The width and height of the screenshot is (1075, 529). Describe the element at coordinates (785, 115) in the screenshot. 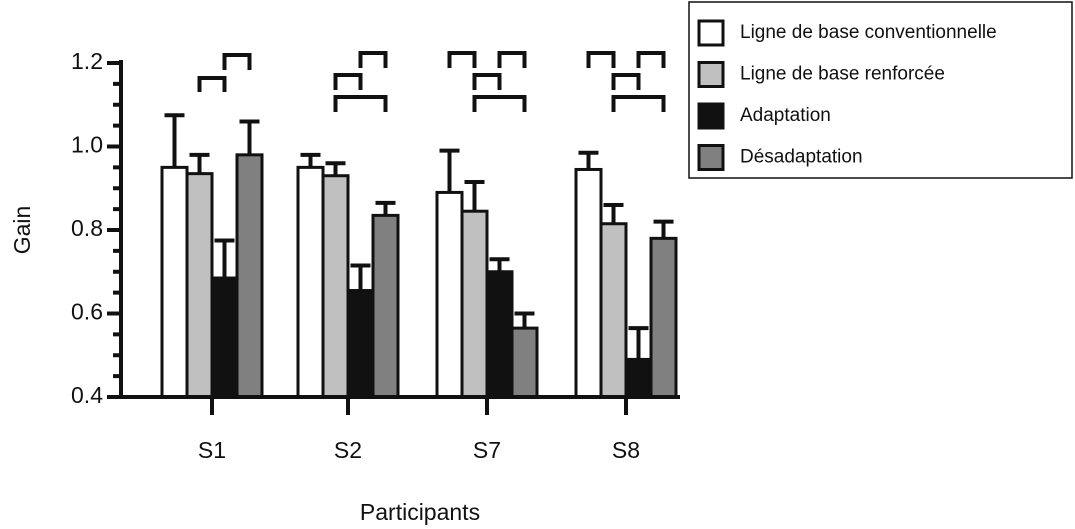

I see `legend-label: Adaptation` at that location.